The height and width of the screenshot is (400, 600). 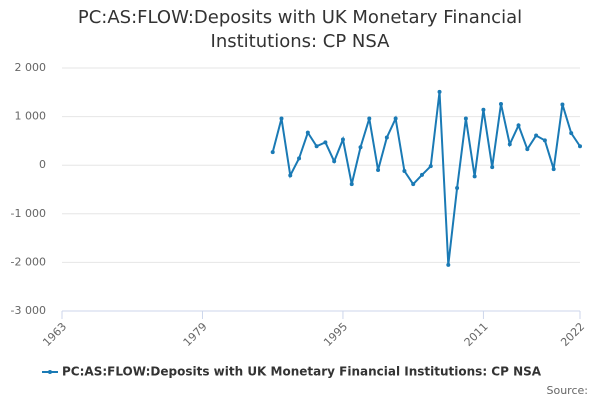 I want to click on y-tick-label: 0, so click(x=42, y=164).